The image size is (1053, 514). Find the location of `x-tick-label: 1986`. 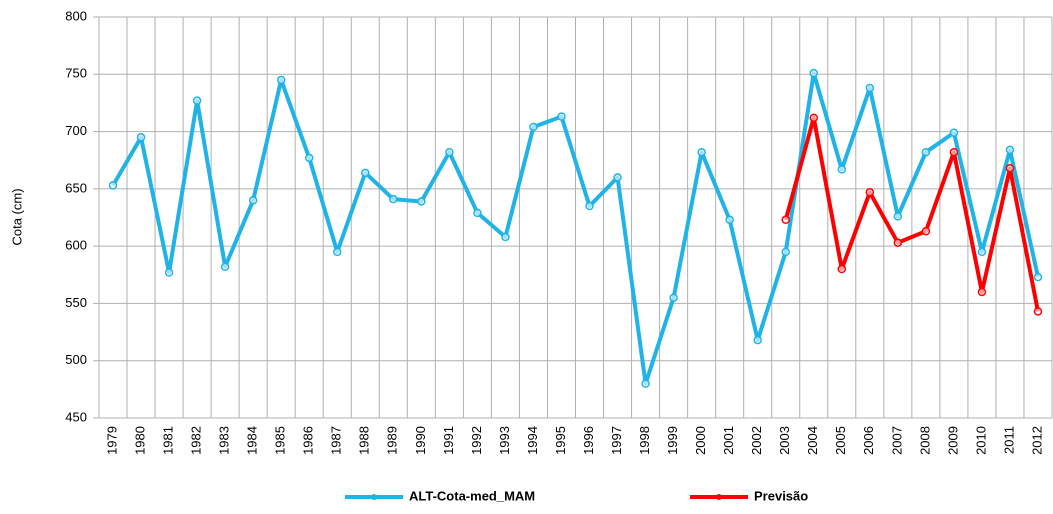

x-tick-label: 1986 is located at coordinates (308, 440).